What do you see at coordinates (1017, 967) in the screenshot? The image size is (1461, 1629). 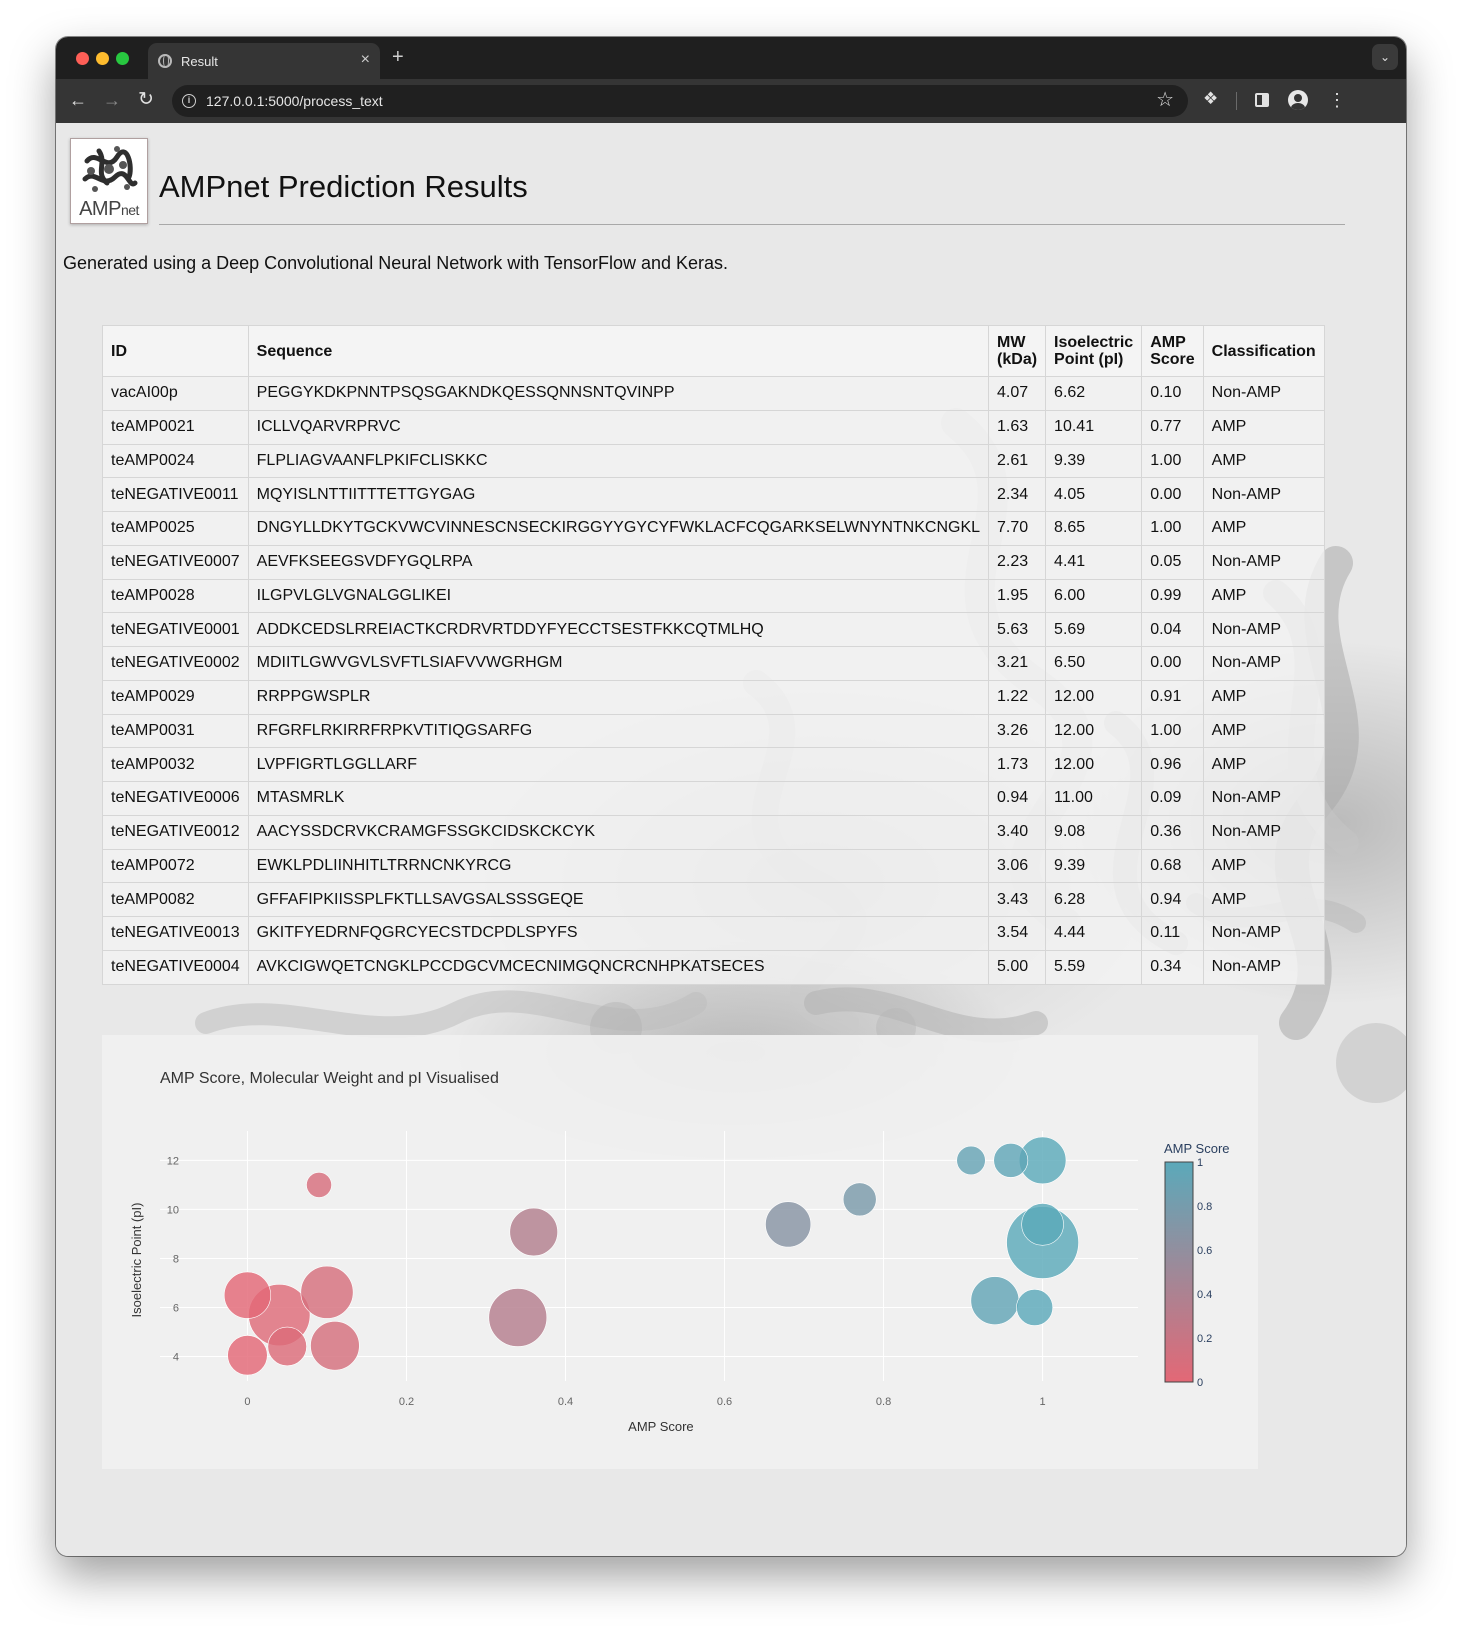 I see `cell-mw: 5.00` at bounding box center [1017, 967].